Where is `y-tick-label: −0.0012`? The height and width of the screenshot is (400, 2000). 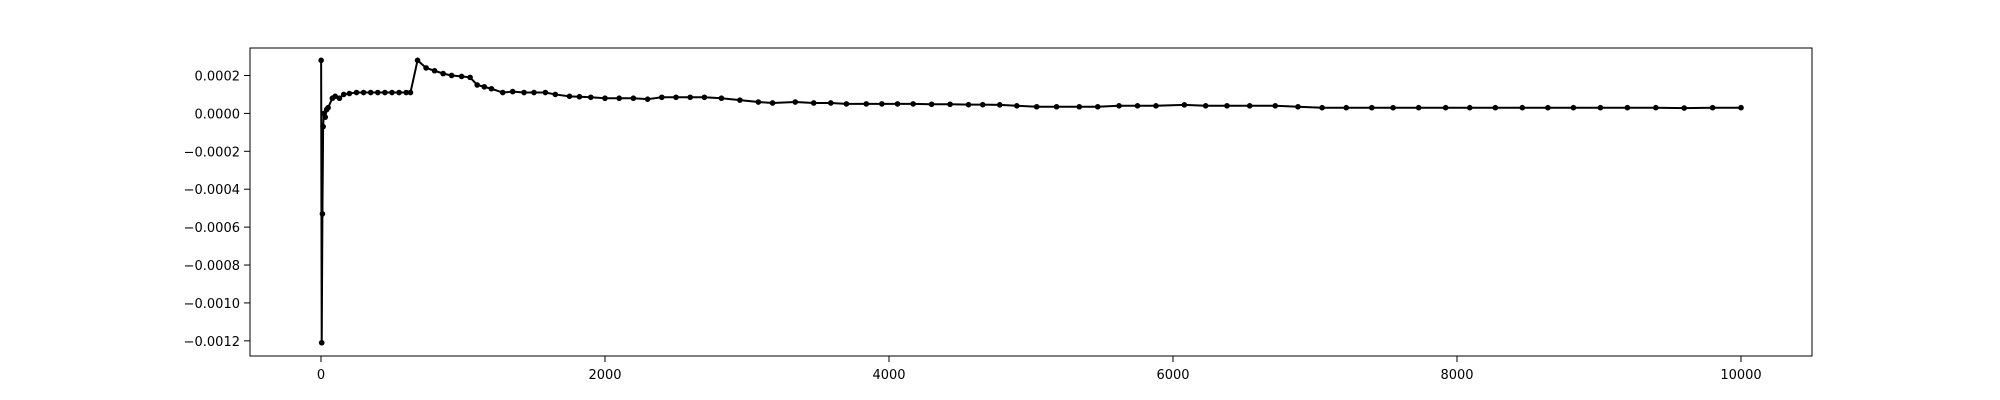 y-tick-label: −0.0012 is located at coordinates (212, 342).